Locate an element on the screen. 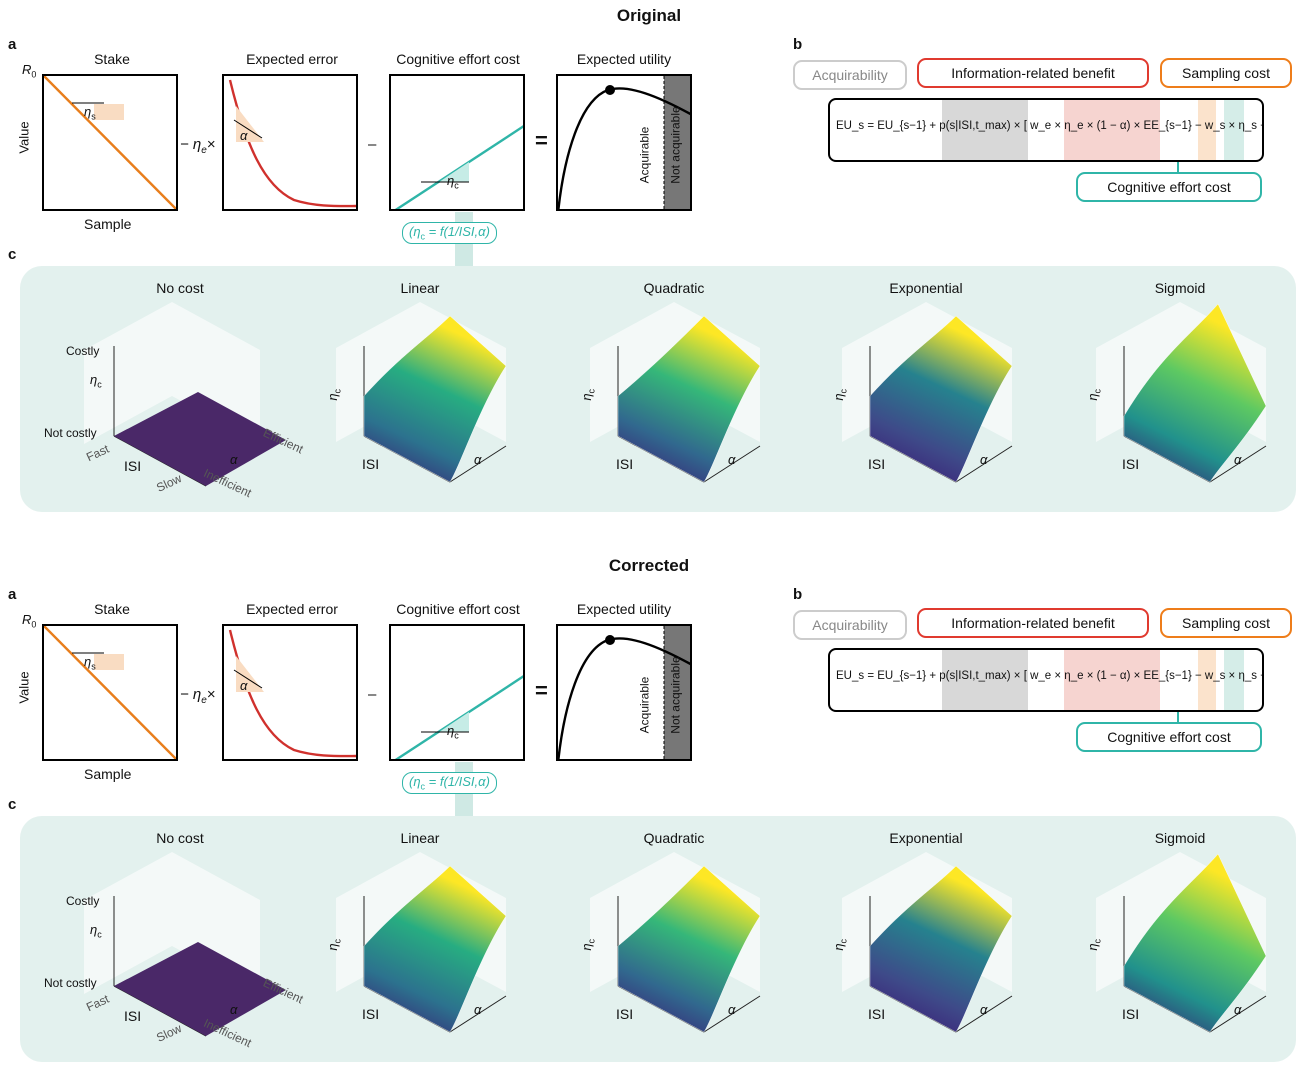 Image resolution: width=1298 pixels, height=1080 pixels. expected-error-plot: α is located at coordinates (290, 142).